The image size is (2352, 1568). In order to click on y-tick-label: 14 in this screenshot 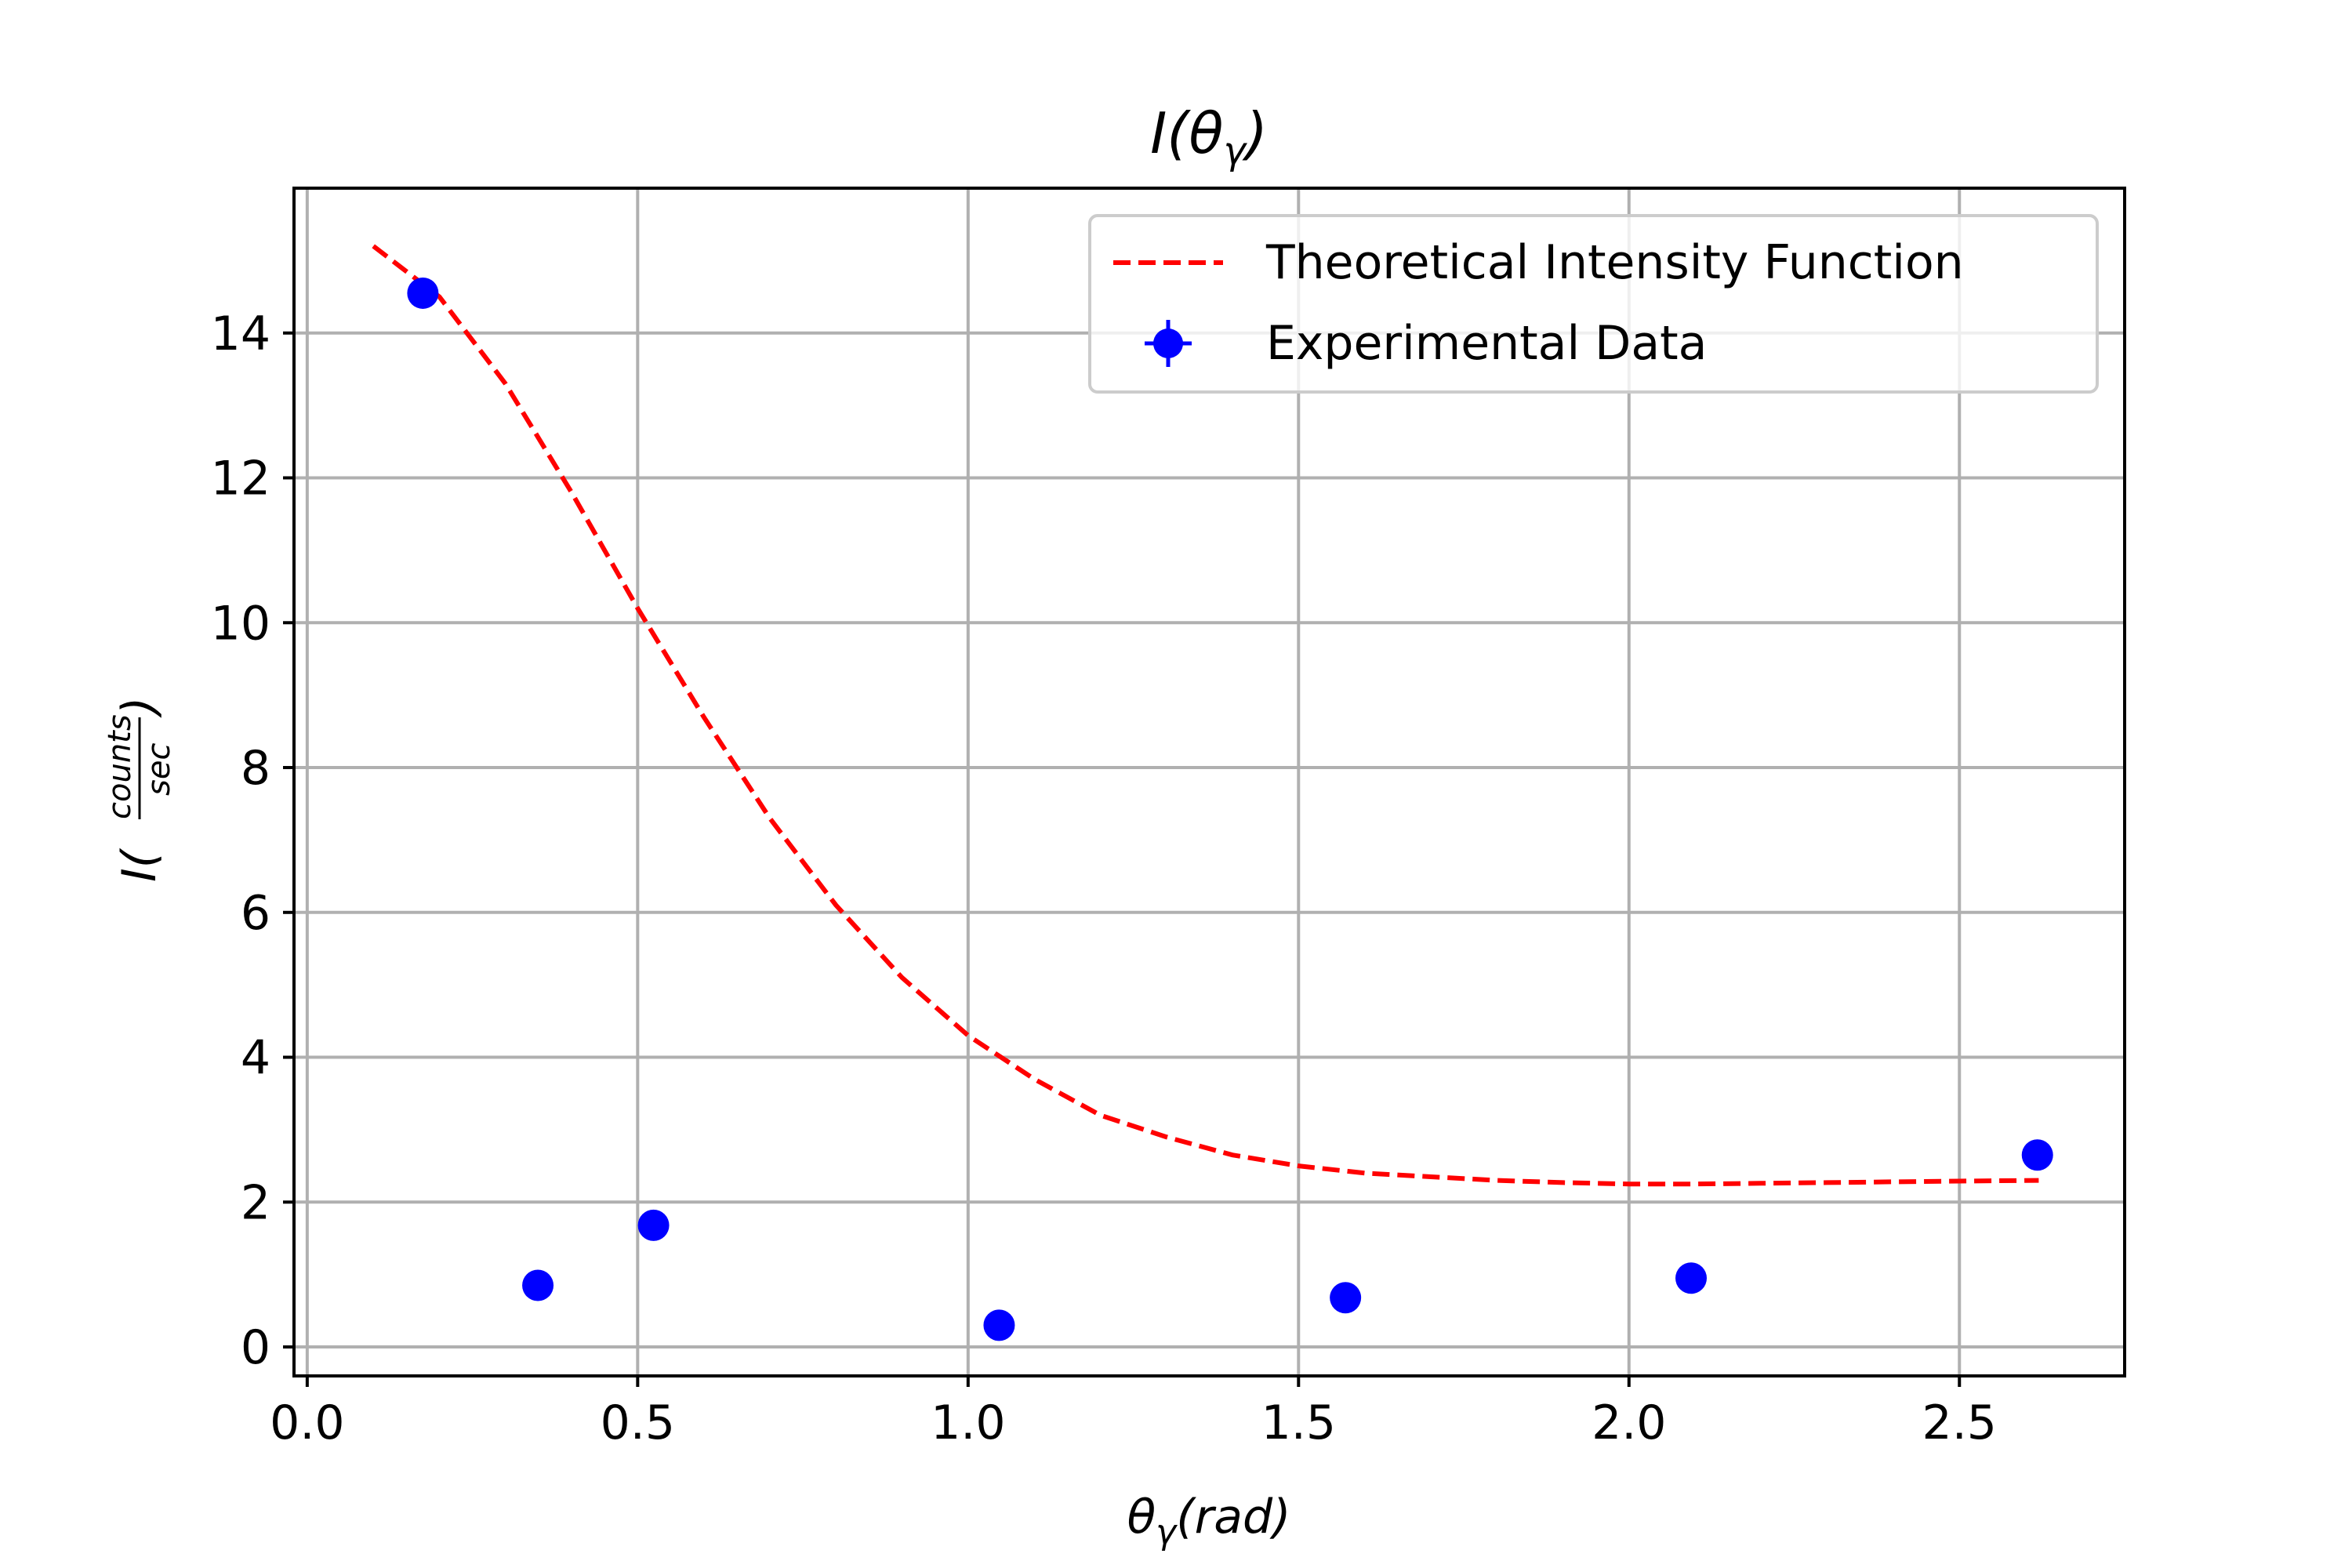, I will do `click(240, 334)`.